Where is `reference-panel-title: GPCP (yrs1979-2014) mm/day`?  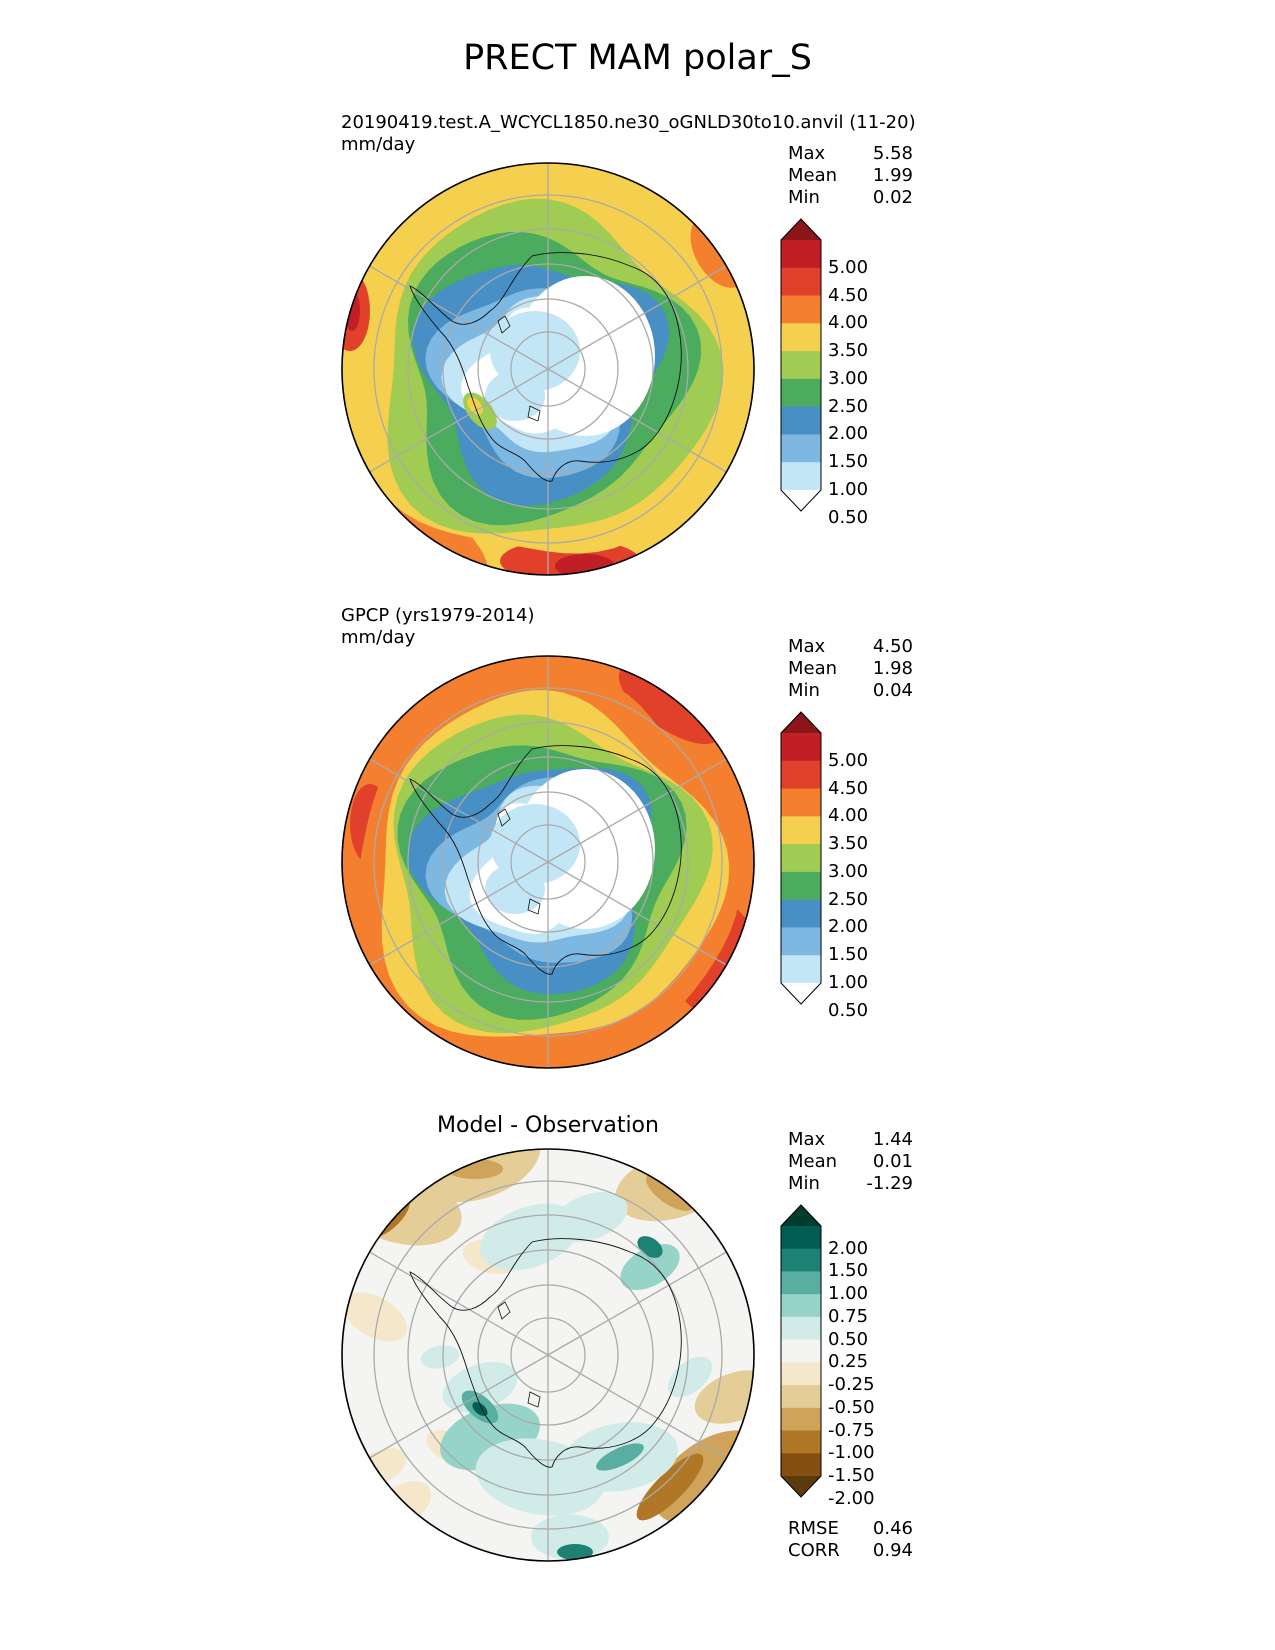 reference-panel-title: GPCP (yrs1979-2014) mm/day is located at coordinates (438, 627).